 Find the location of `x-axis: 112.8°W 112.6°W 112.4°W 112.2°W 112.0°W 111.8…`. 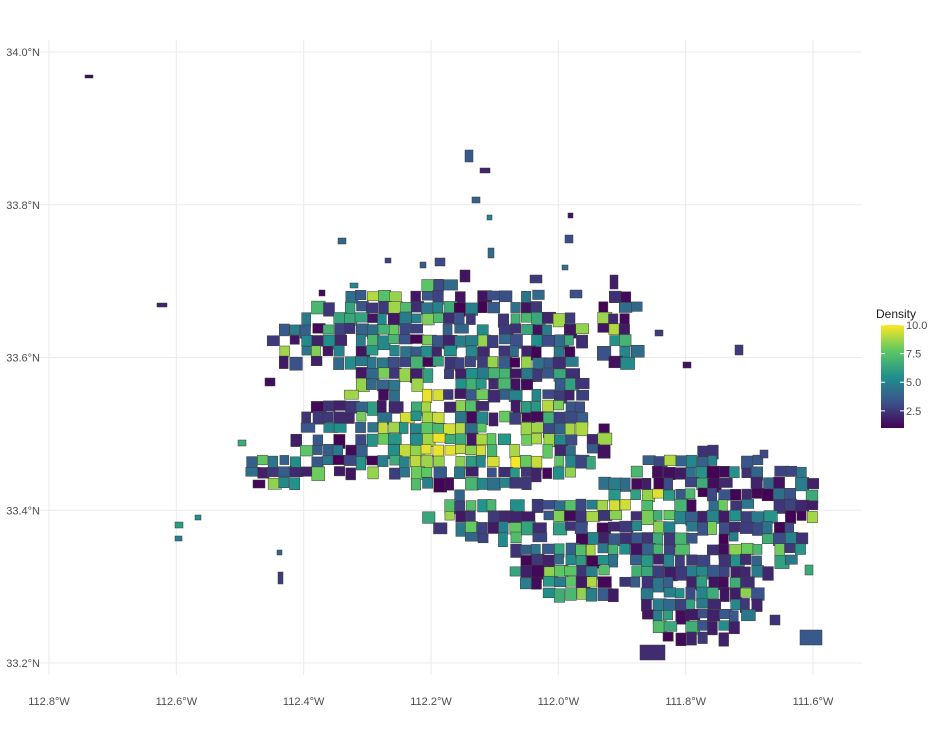

x-axis: 112.8°W 112.6°W 112.4°W 112.2°W 112.0°W 111.8… is located at coordinates (431, 702).